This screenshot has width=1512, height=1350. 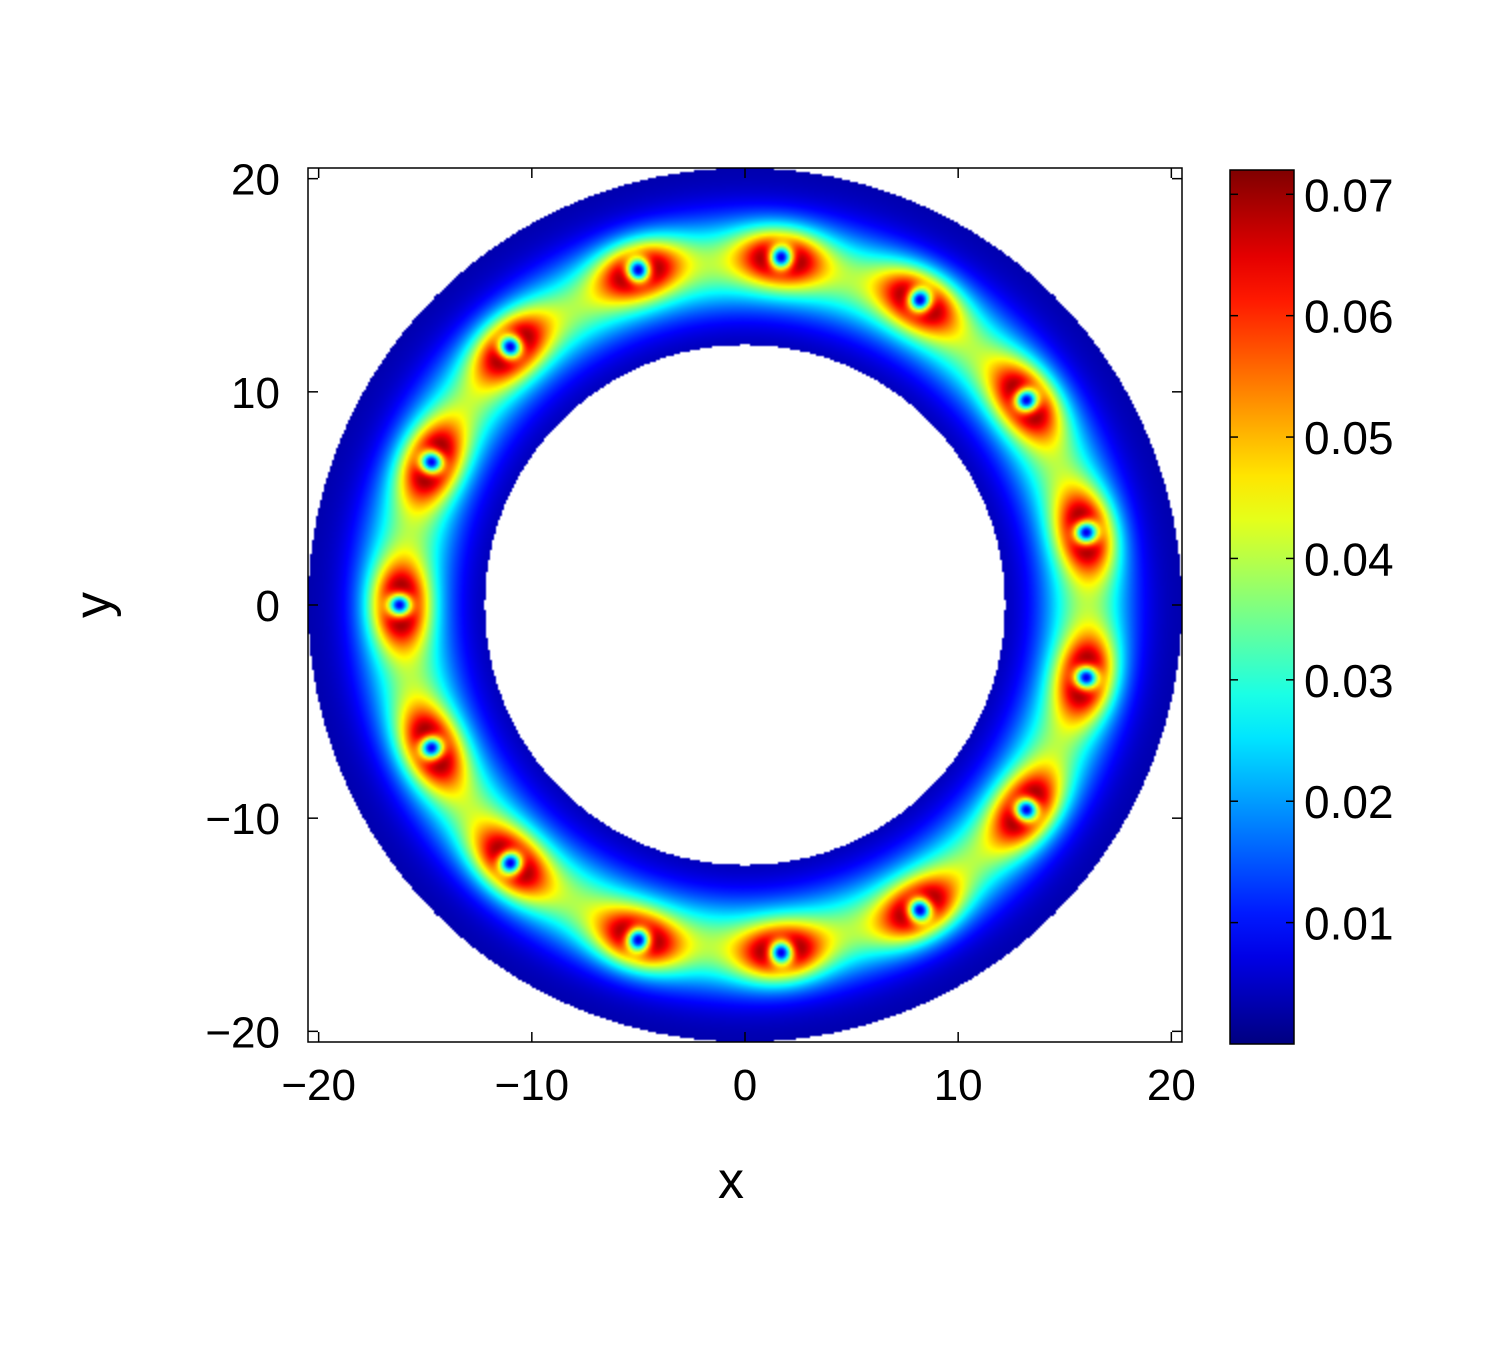 What do you see at coordinates (731, 1181) in the screenshot?
I see `x-axis-label: x` at bounding box center [731, 1181].